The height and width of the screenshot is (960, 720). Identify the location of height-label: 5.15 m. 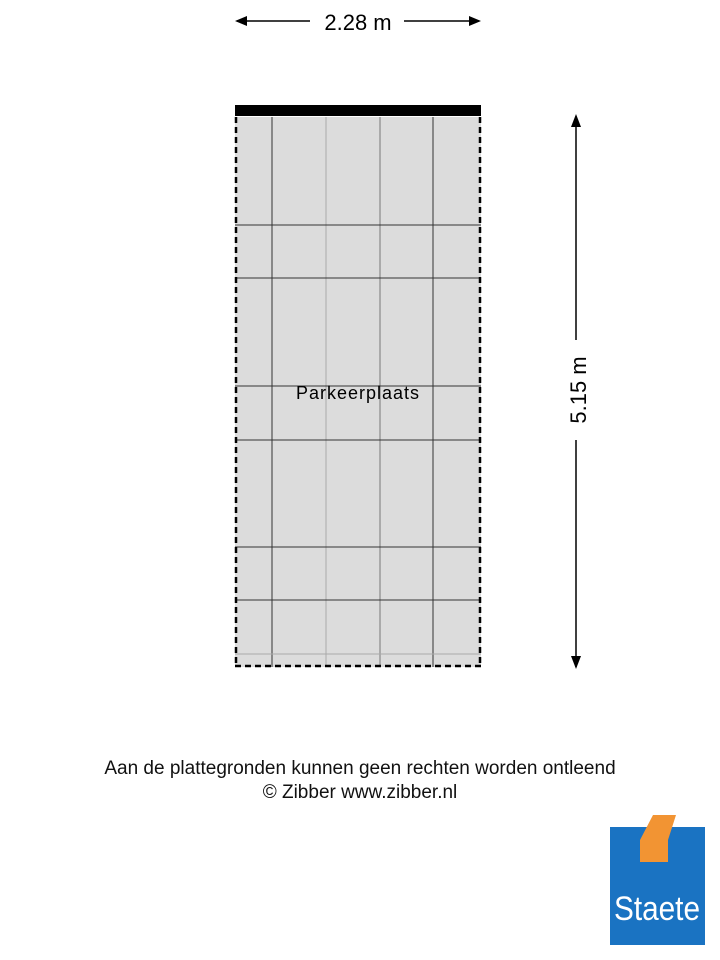
(578, 389).